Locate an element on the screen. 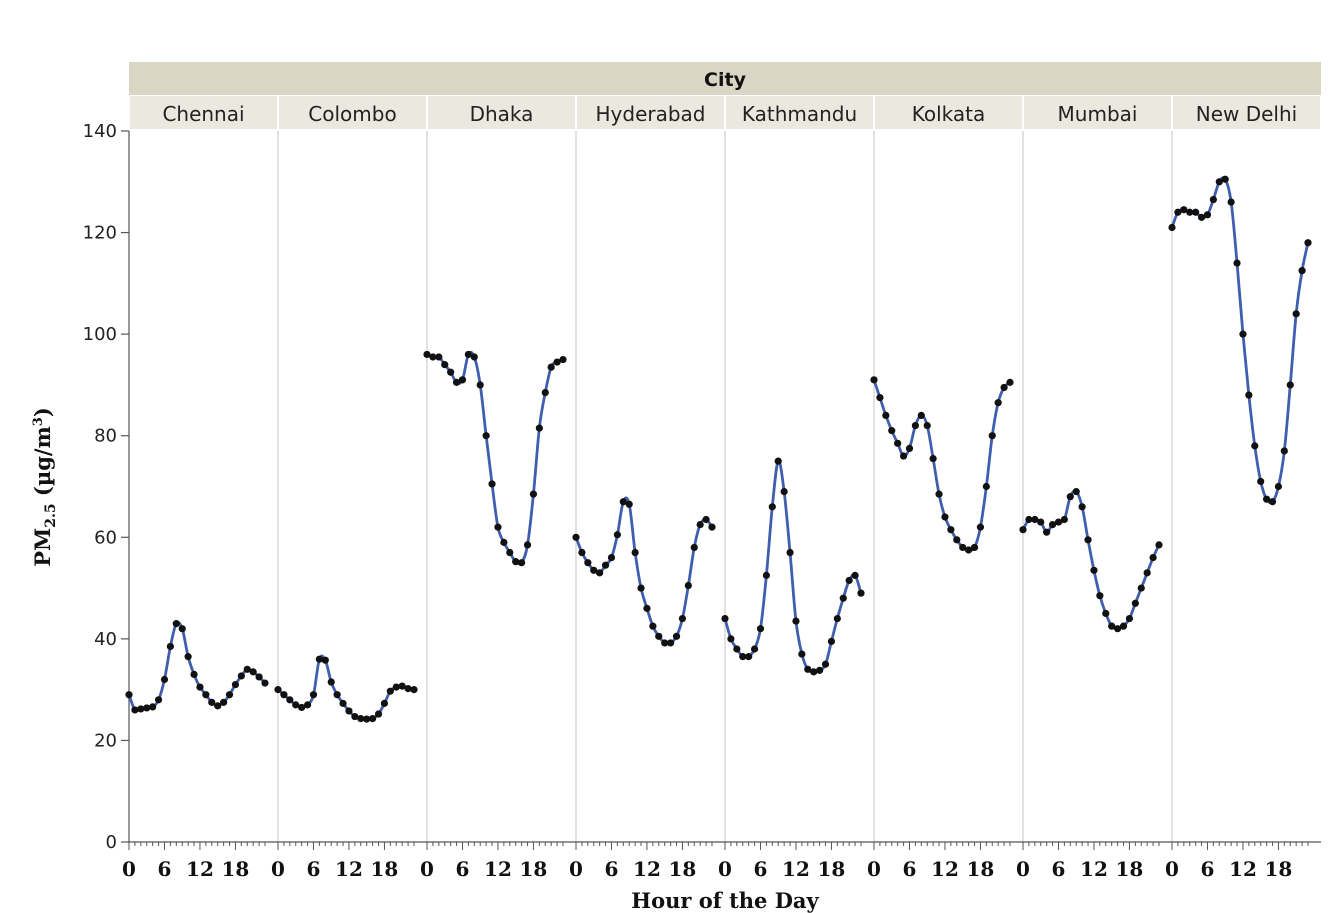  facet-header-title: City is located at coordinates (725, 80).